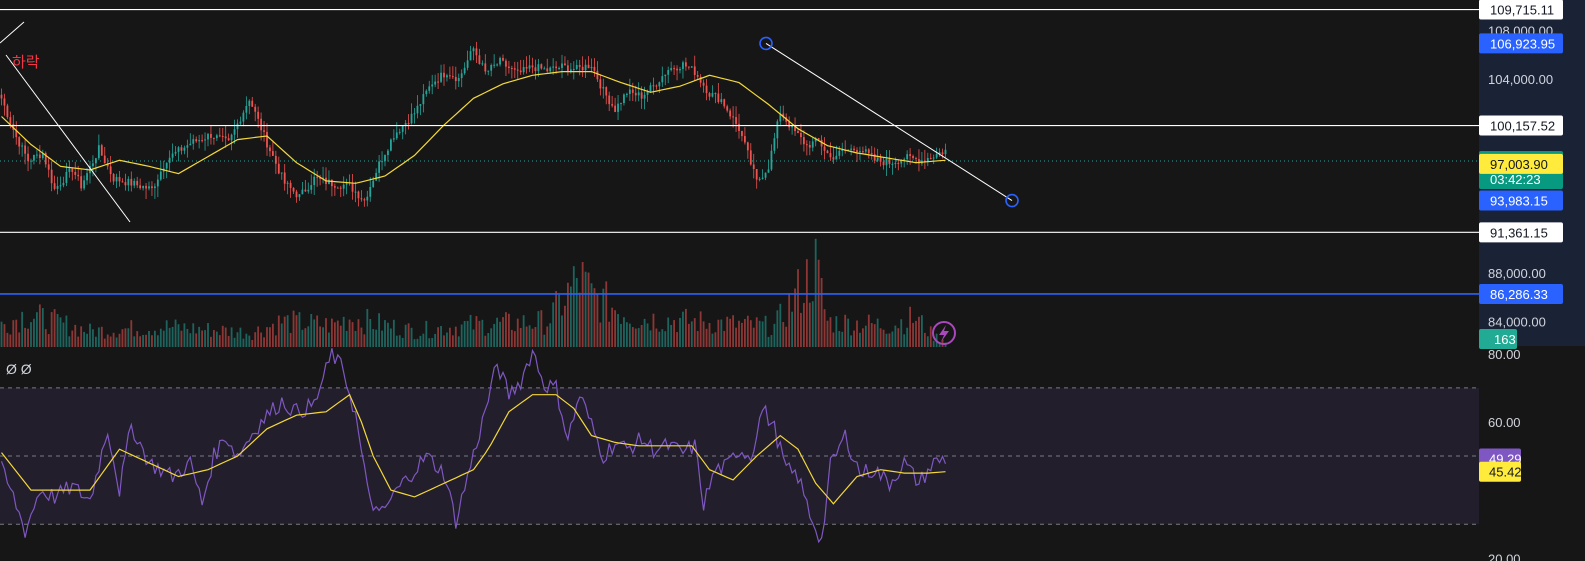  Describe the element at coordinates (944, 333) in the screenshot. I see `lightning-icon` at that location.